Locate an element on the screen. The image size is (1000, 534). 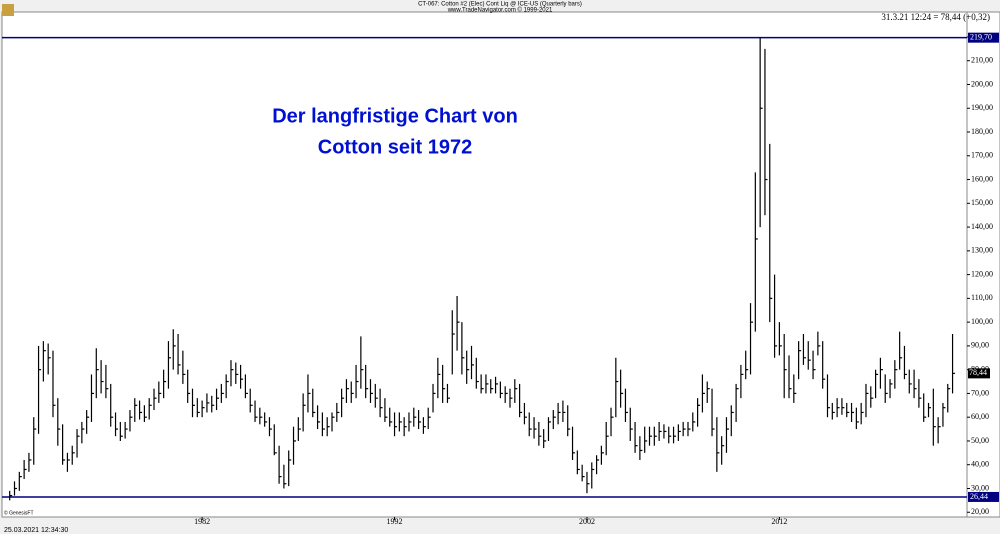
y-tick-label: 90,00 is located at coordinates (980, 345).